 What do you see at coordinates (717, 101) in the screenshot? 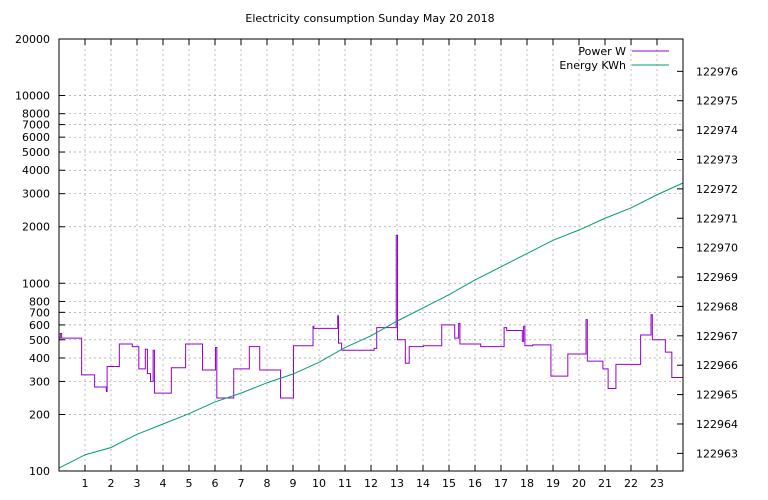
I see `y2-tick-label: 122975` at bounding box center [717, 101].